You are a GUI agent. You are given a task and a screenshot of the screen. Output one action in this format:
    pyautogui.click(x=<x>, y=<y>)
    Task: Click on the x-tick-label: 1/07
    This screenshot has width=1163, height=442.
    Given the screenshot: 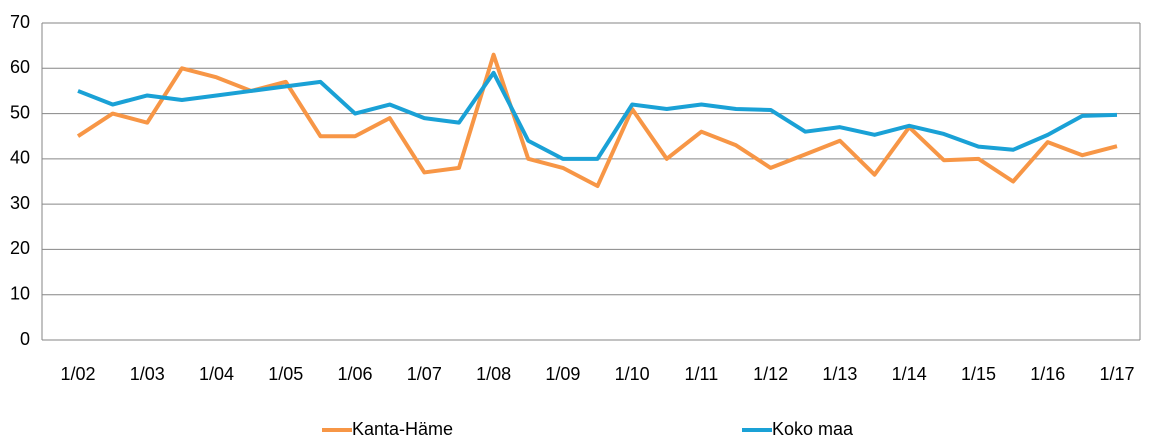 What is the action you would take?
    pyautogui.click(x=424, y=374)
    